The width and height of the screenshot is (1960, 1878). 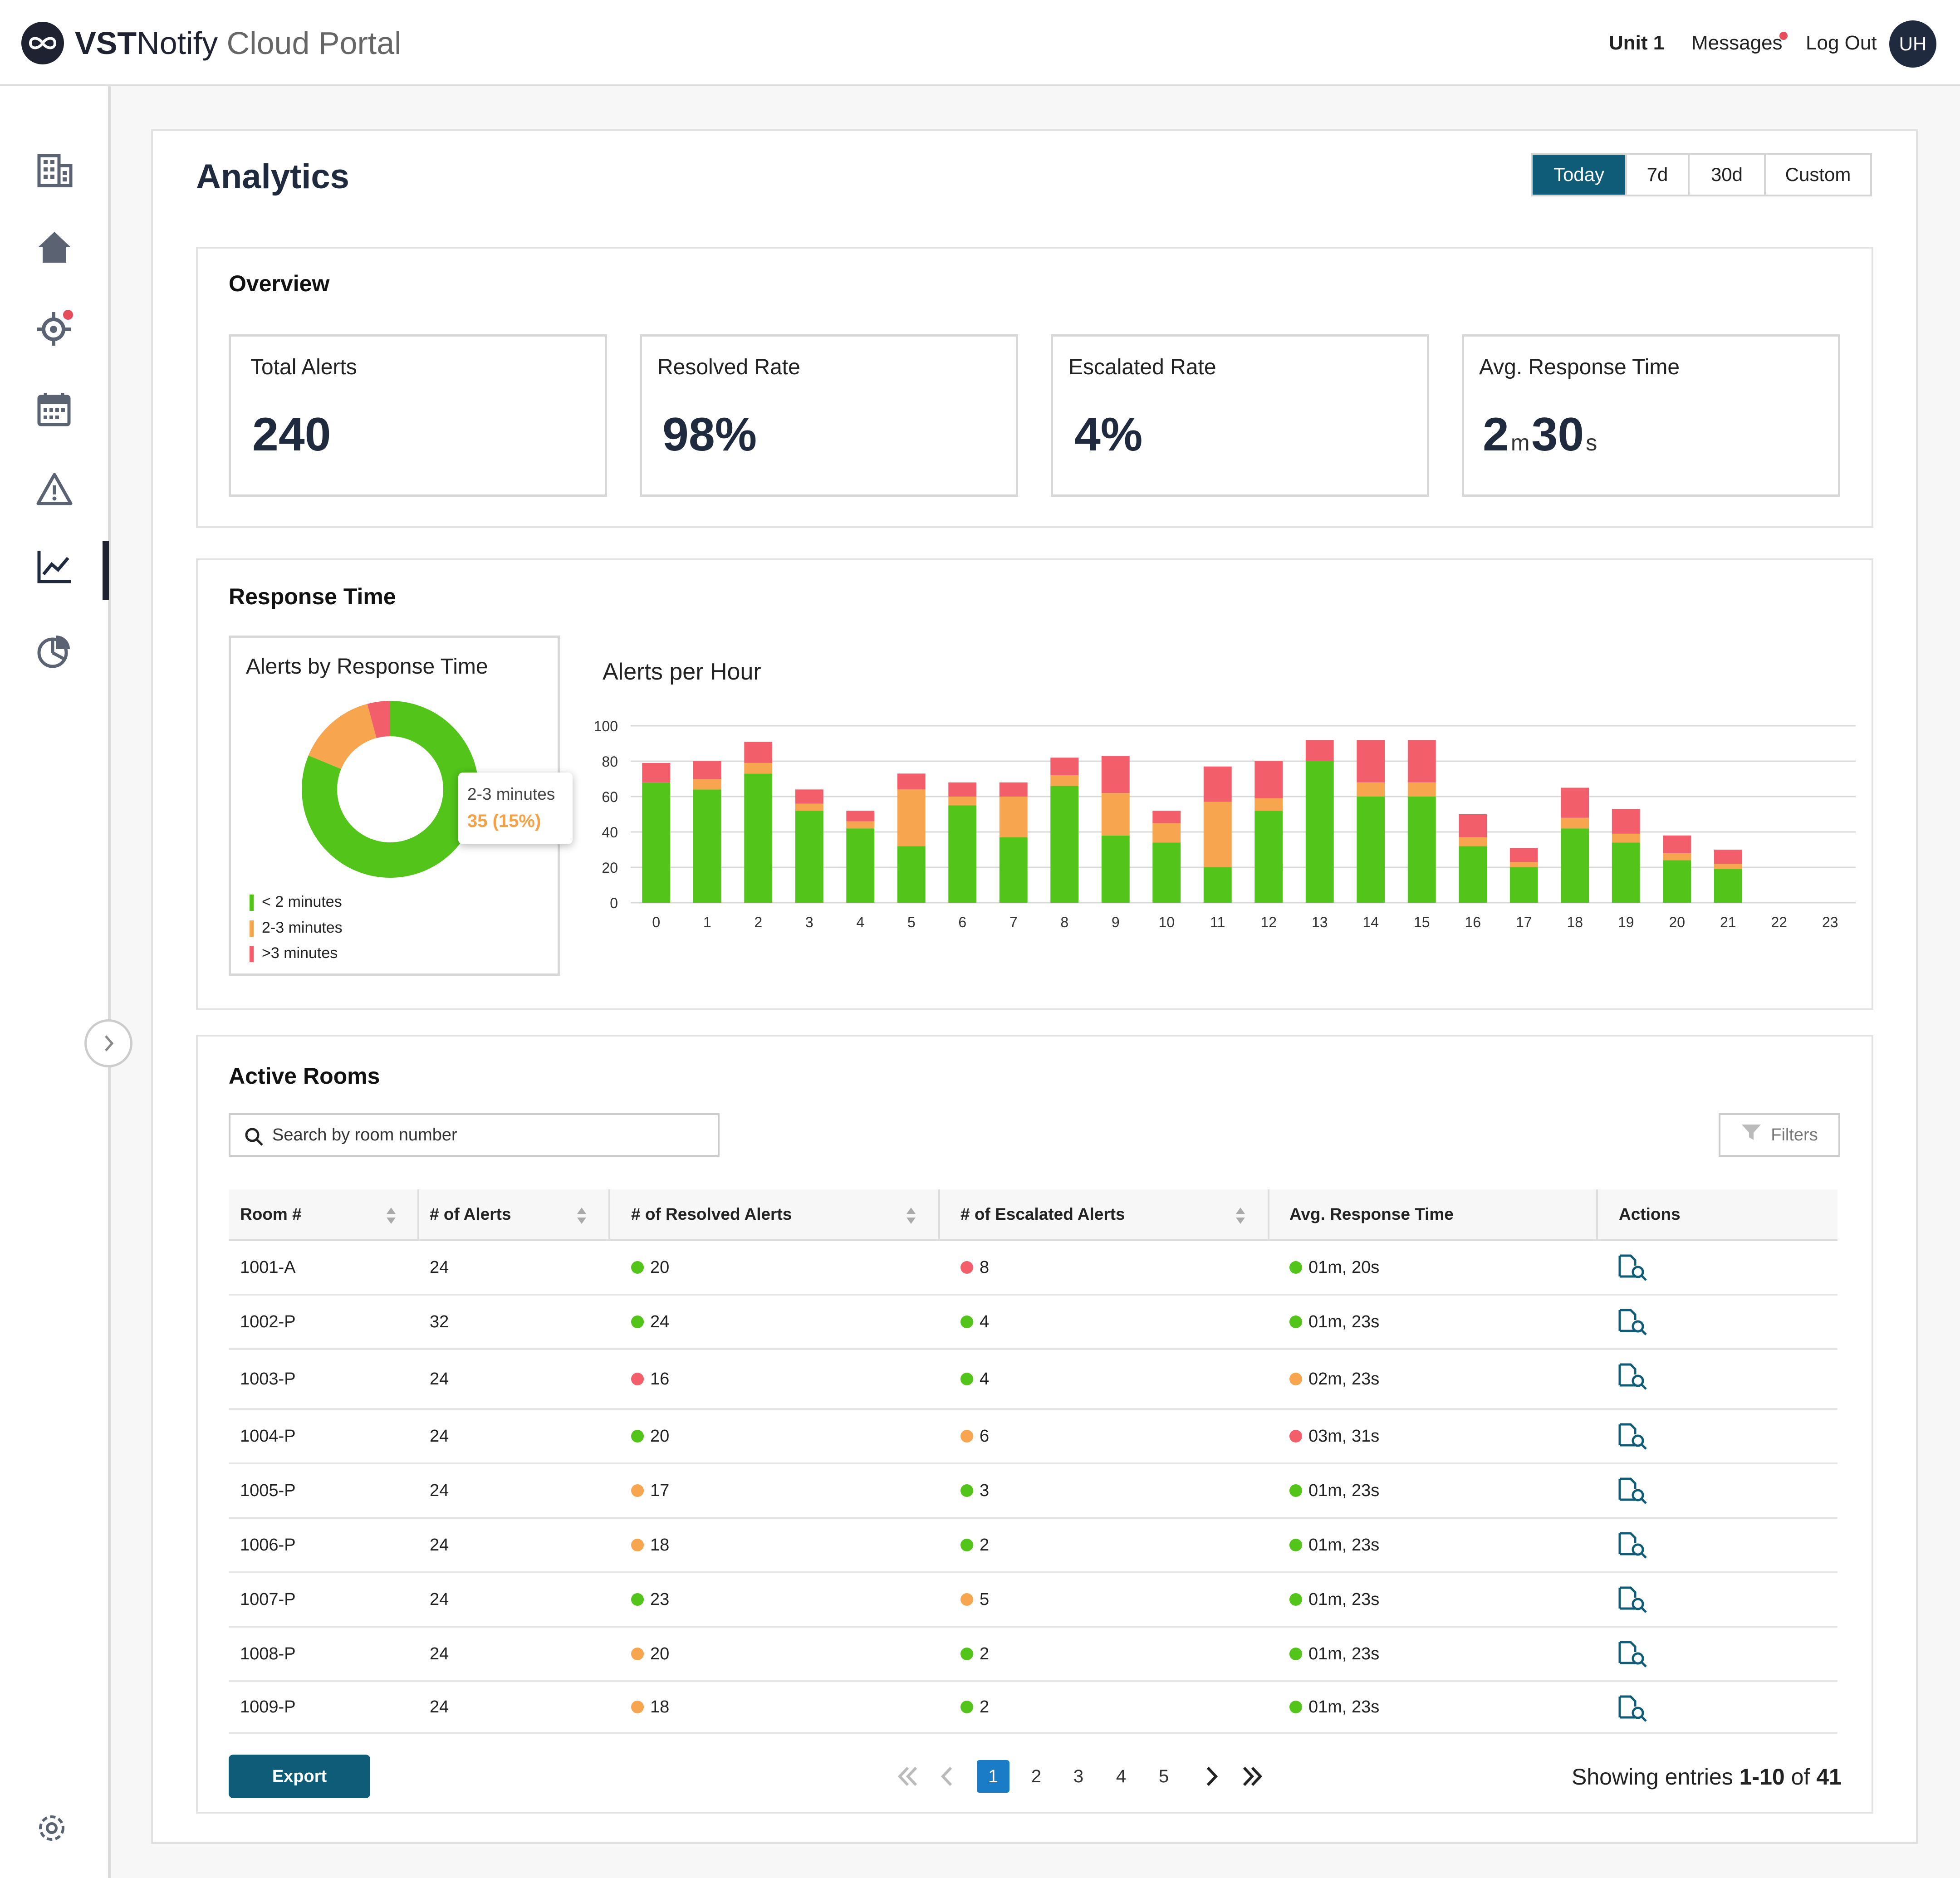 I want to click on x-tick-label: 9, so click(x=1116, y=922).